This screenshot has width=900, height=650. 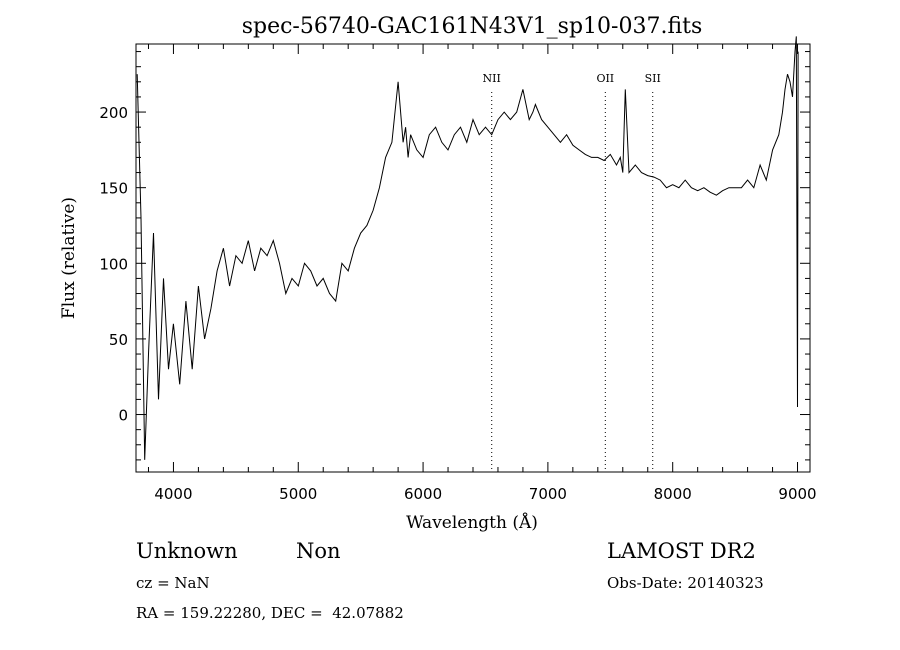 What do you see at coordinates (69, 258) in the screenshot?
I see `y-axis-label: Flux (relative)` at bounding box center [69, 258].